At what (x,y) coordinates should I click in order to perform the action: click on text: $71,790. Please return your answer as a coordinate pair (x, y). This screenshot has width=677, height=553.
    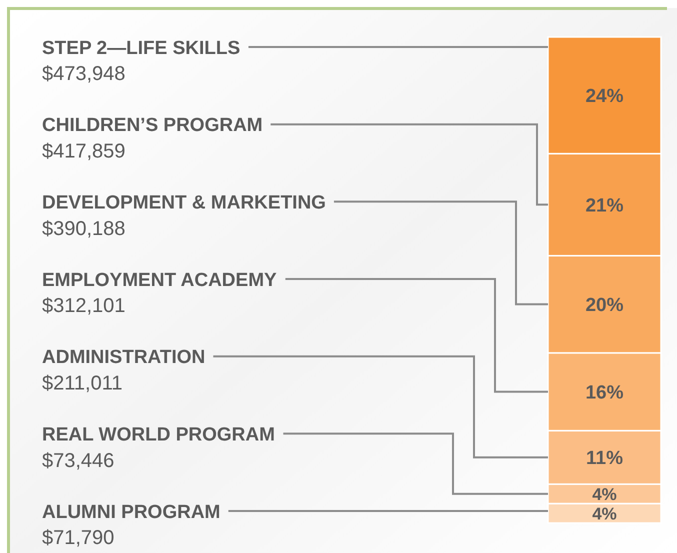
    Looking at the image, I should click on (78, 538).